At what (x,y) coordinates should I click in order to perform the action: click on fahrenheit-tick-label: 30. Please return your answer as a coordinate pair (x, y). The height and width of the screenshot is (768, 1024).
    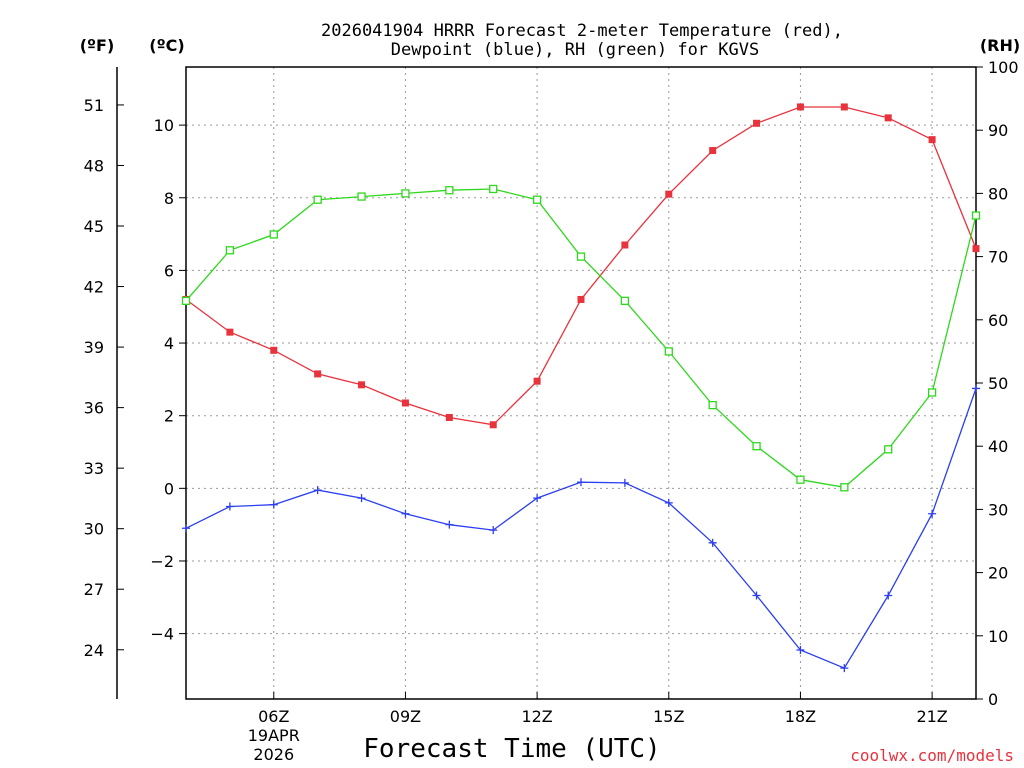
    Looking at the image, I should click on (94, 529).